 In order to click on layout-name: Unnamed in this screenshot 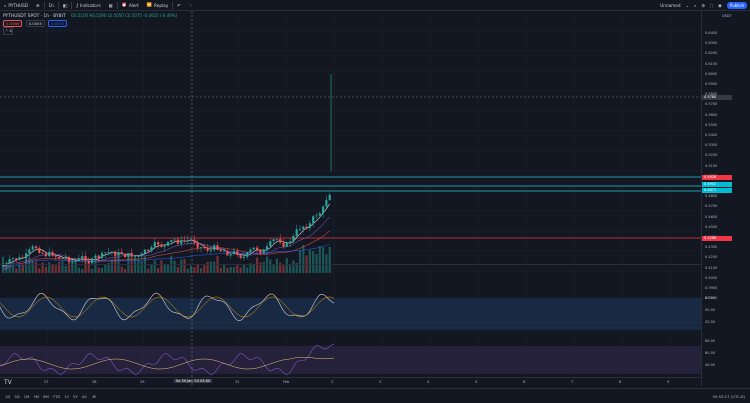, I will do `click(670, 5)`.